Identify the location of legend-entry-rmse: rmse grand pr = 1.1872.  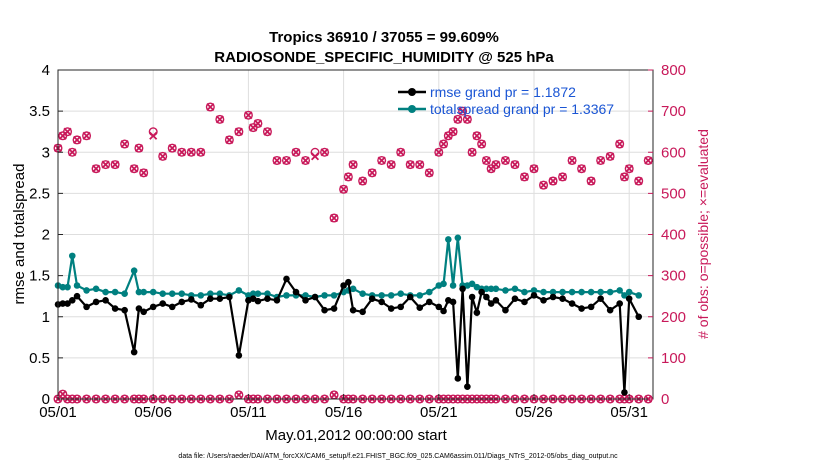
(487, 92).